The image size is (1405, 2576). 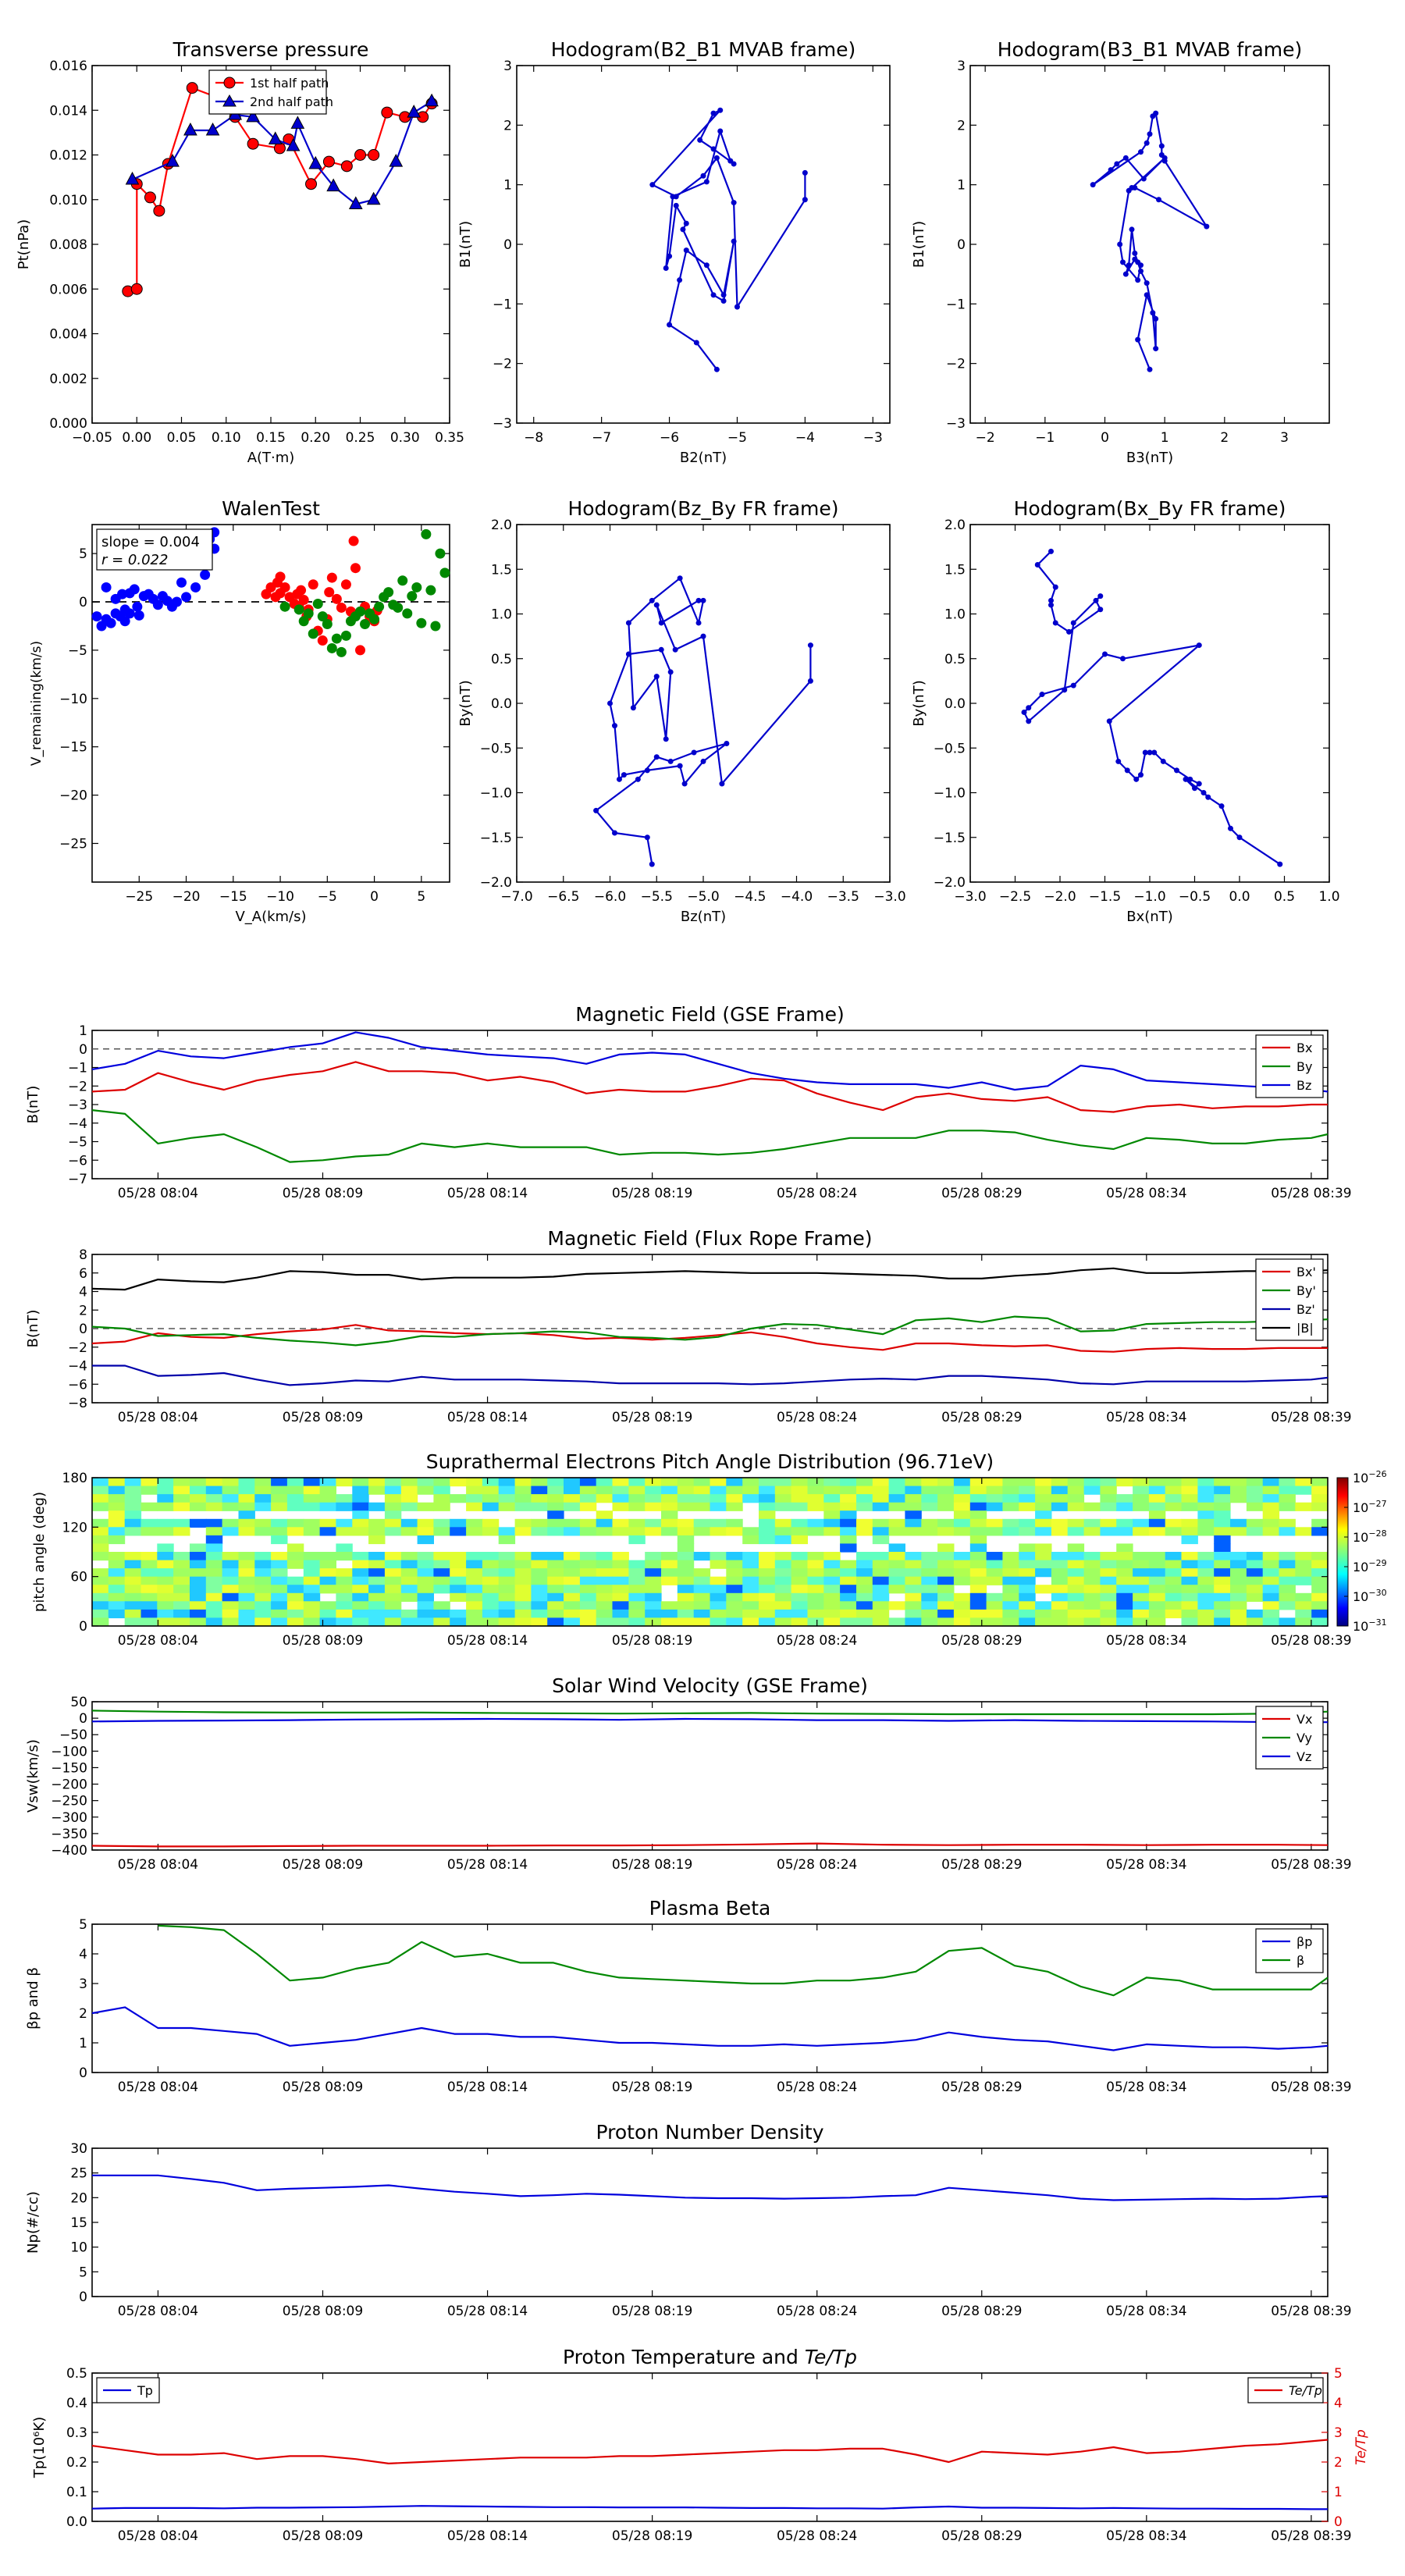 What do you see at coordinates (704, 917) in the screenshot?
I see `x-axis-label: Bz(nT)` at bounding box center [704, 917].